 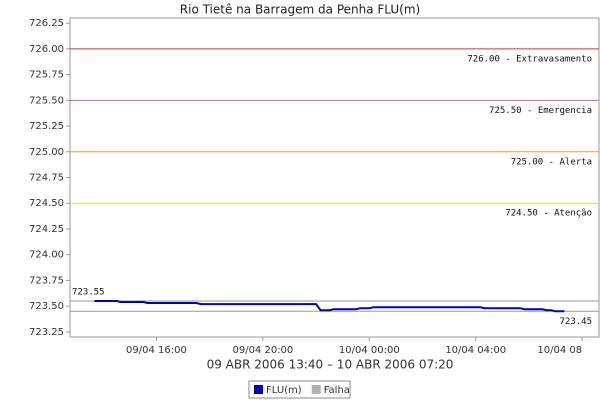 What do you see at coordinates (284, 390) in the screenshot?
I see `legend-label: FLU(m)` at bounding box center [284, 390].